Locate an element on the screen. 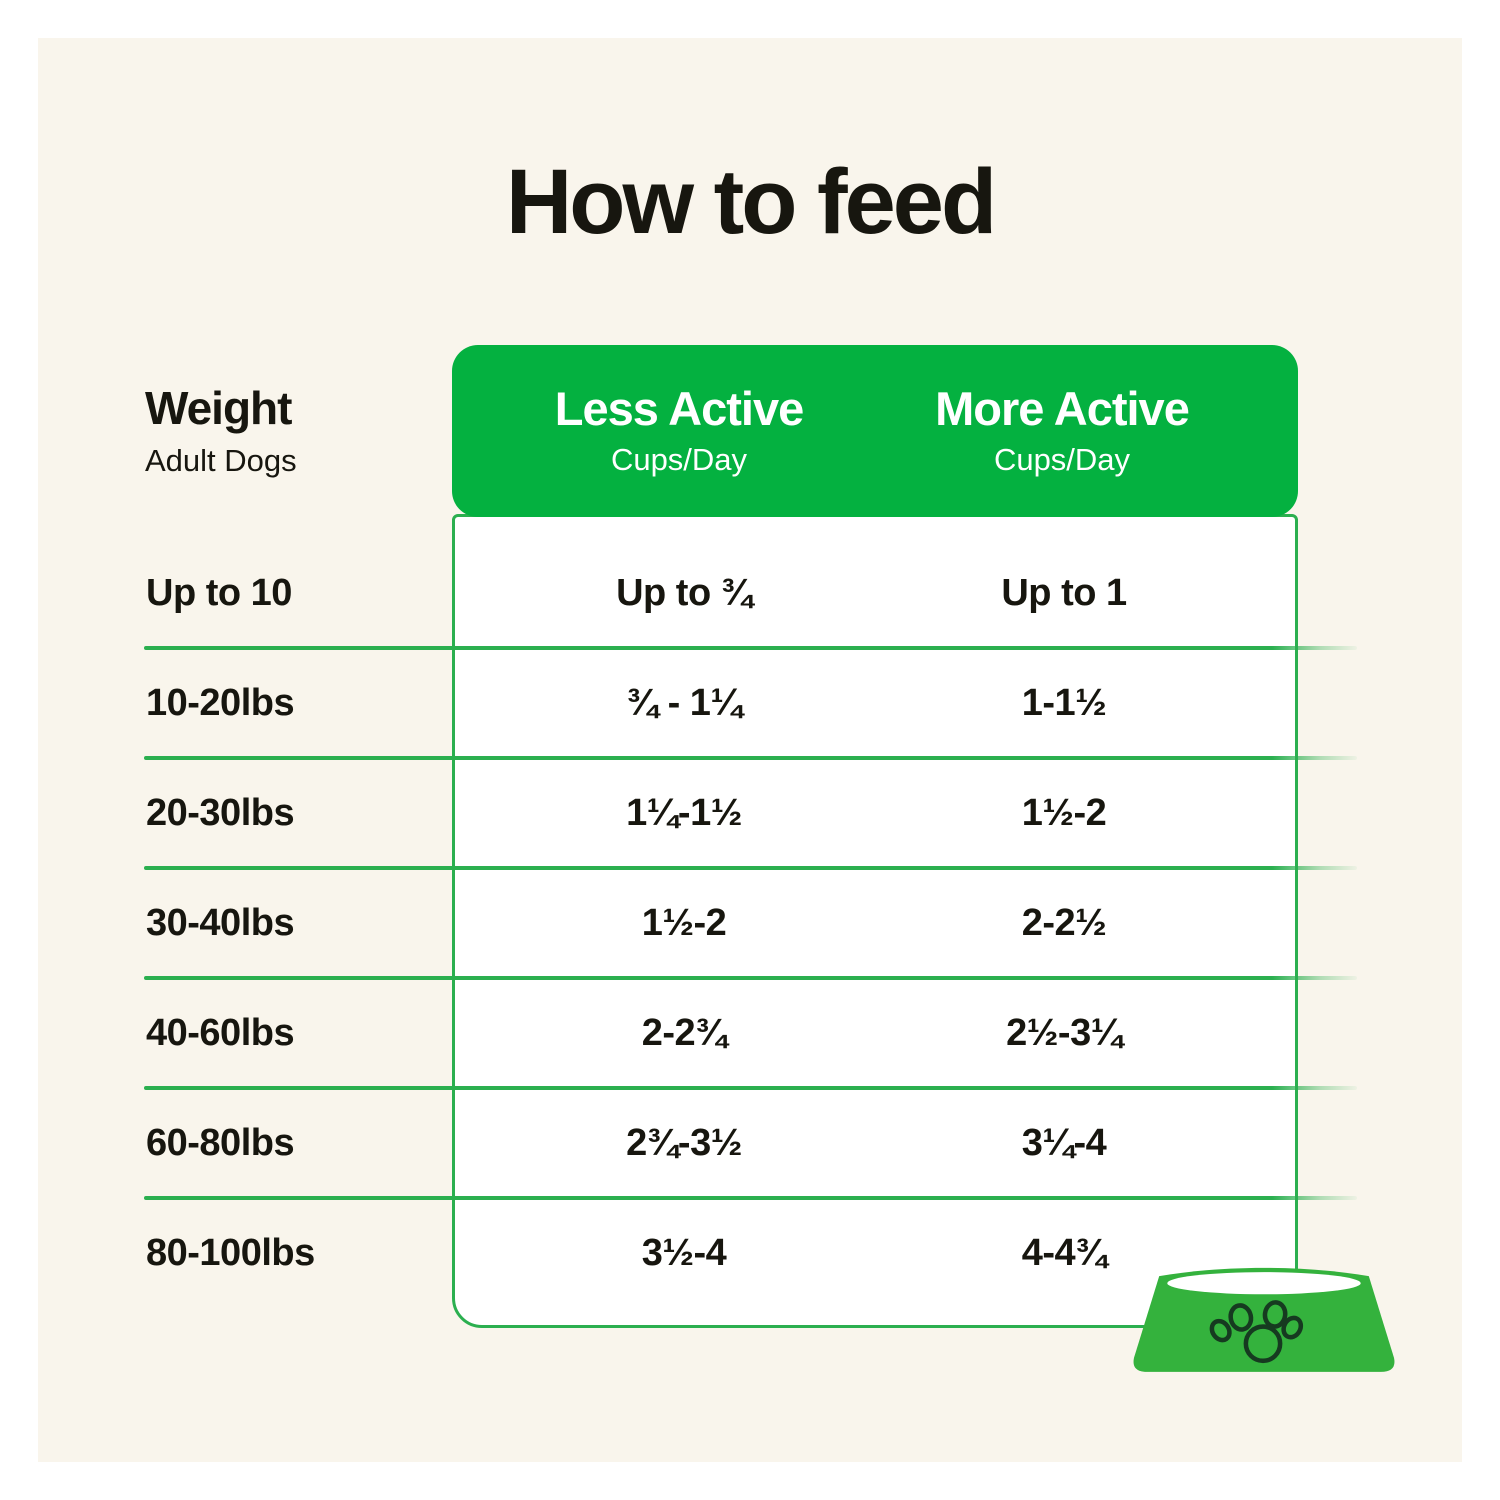 Image resolution: width=1500 pixels, height=1500 pixels. weight-cell: Up to 10 is located at coordinates (219, 592).